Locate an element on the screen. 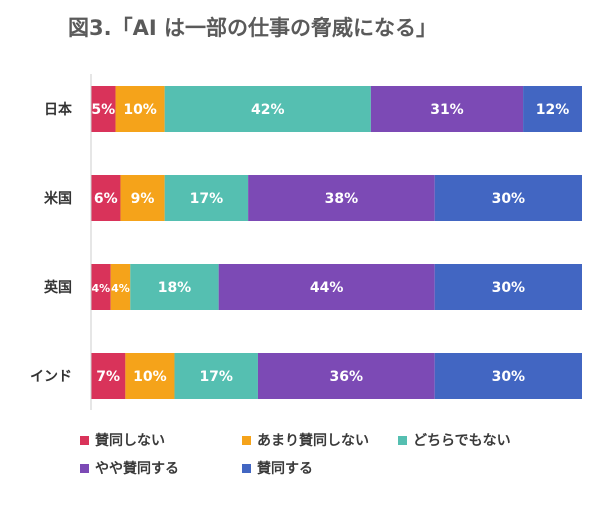  data-label: 9% is located at coordinates (143, 199).